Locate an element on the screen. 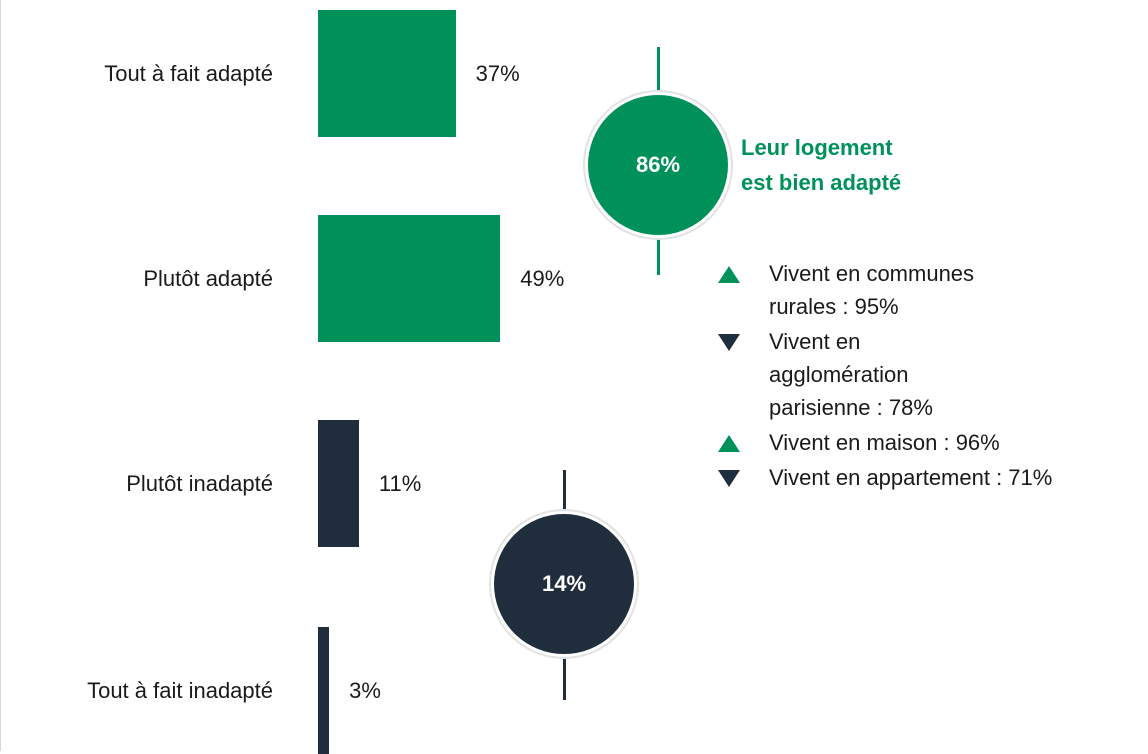  group-title: Leur logement is located at coordinates (817, 147).